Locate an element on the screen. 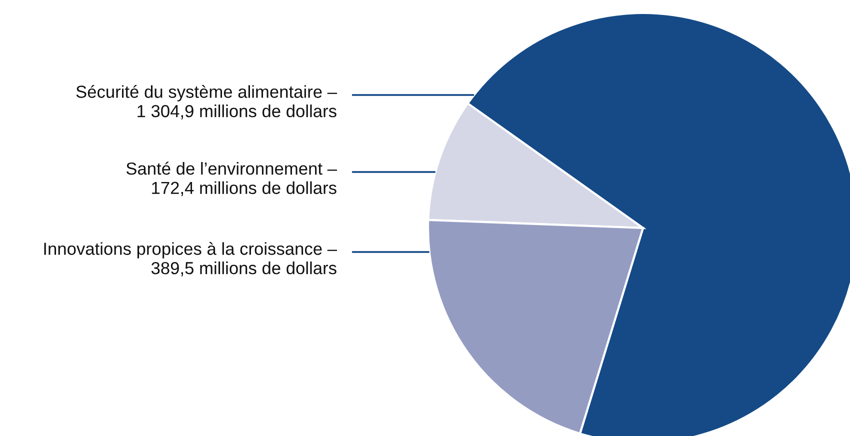 The width and height of the screenshot is (850, 436). slice-label: Innovations propices à la croissance – is located at coordinates (191, 250).